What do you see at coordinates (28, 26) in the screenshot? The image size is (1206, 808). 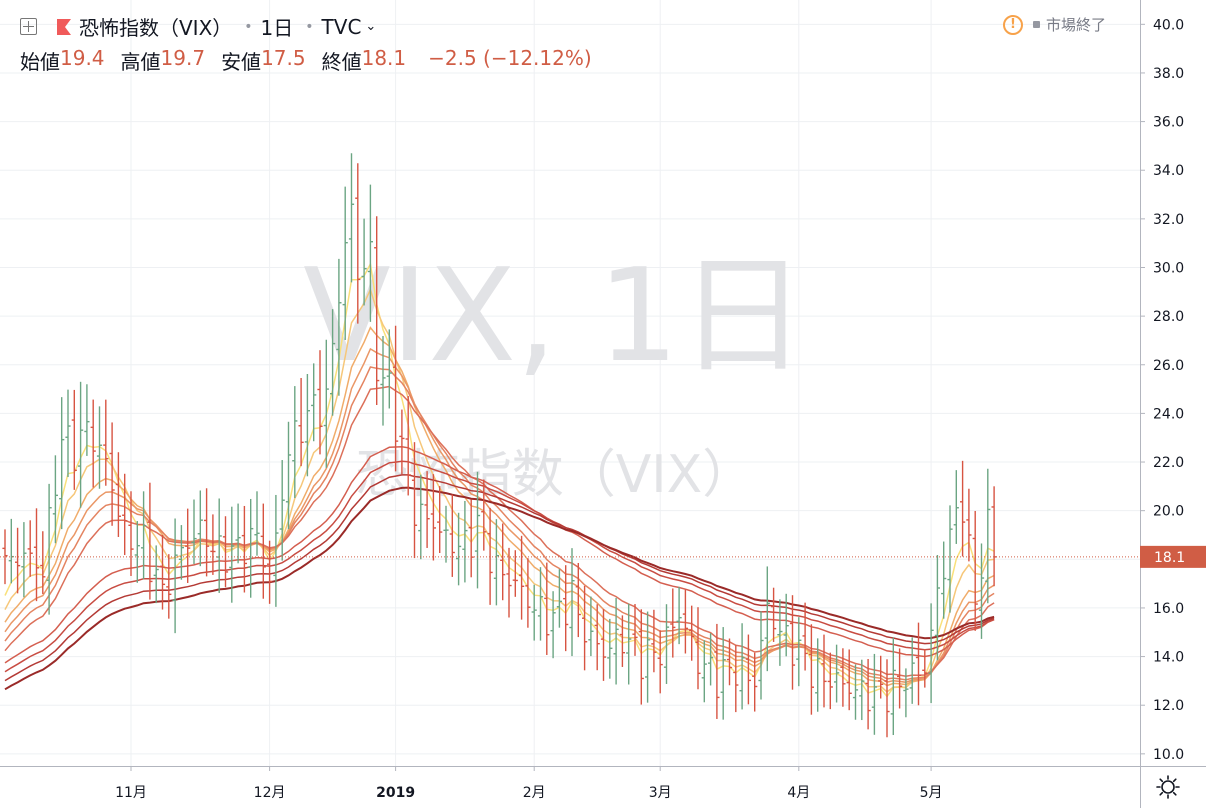 I see `plus-icon` at bounding box center [28, 26].